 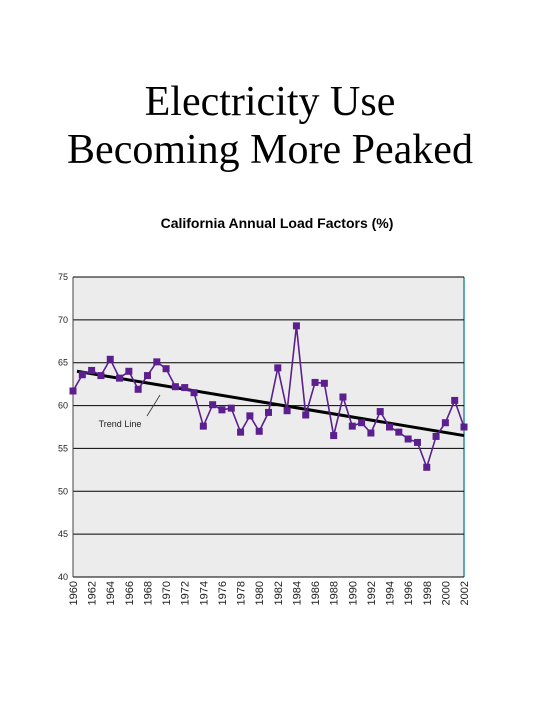 I want to click on x-tick-label: 1974, so click(x=204, y=593).